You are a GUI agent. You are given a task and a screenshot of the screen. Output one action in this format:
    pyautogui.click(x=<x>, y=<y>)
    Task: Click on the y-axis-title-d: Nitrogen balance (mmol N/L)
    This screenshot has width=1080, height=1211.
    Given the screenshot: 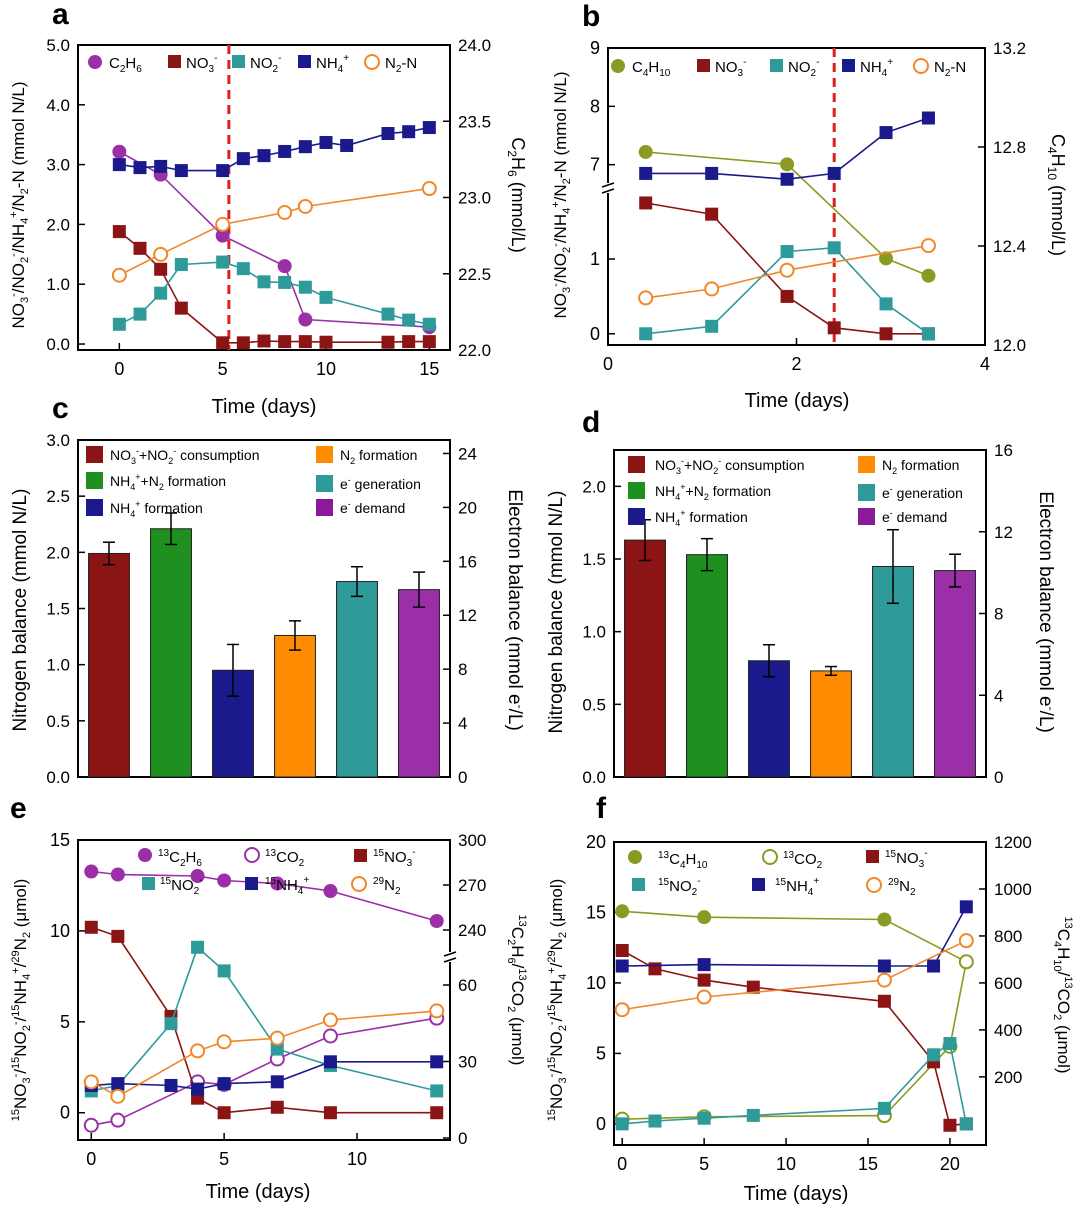 What is the action you would take?
    pyautogui.click(x=556, y=612)
    